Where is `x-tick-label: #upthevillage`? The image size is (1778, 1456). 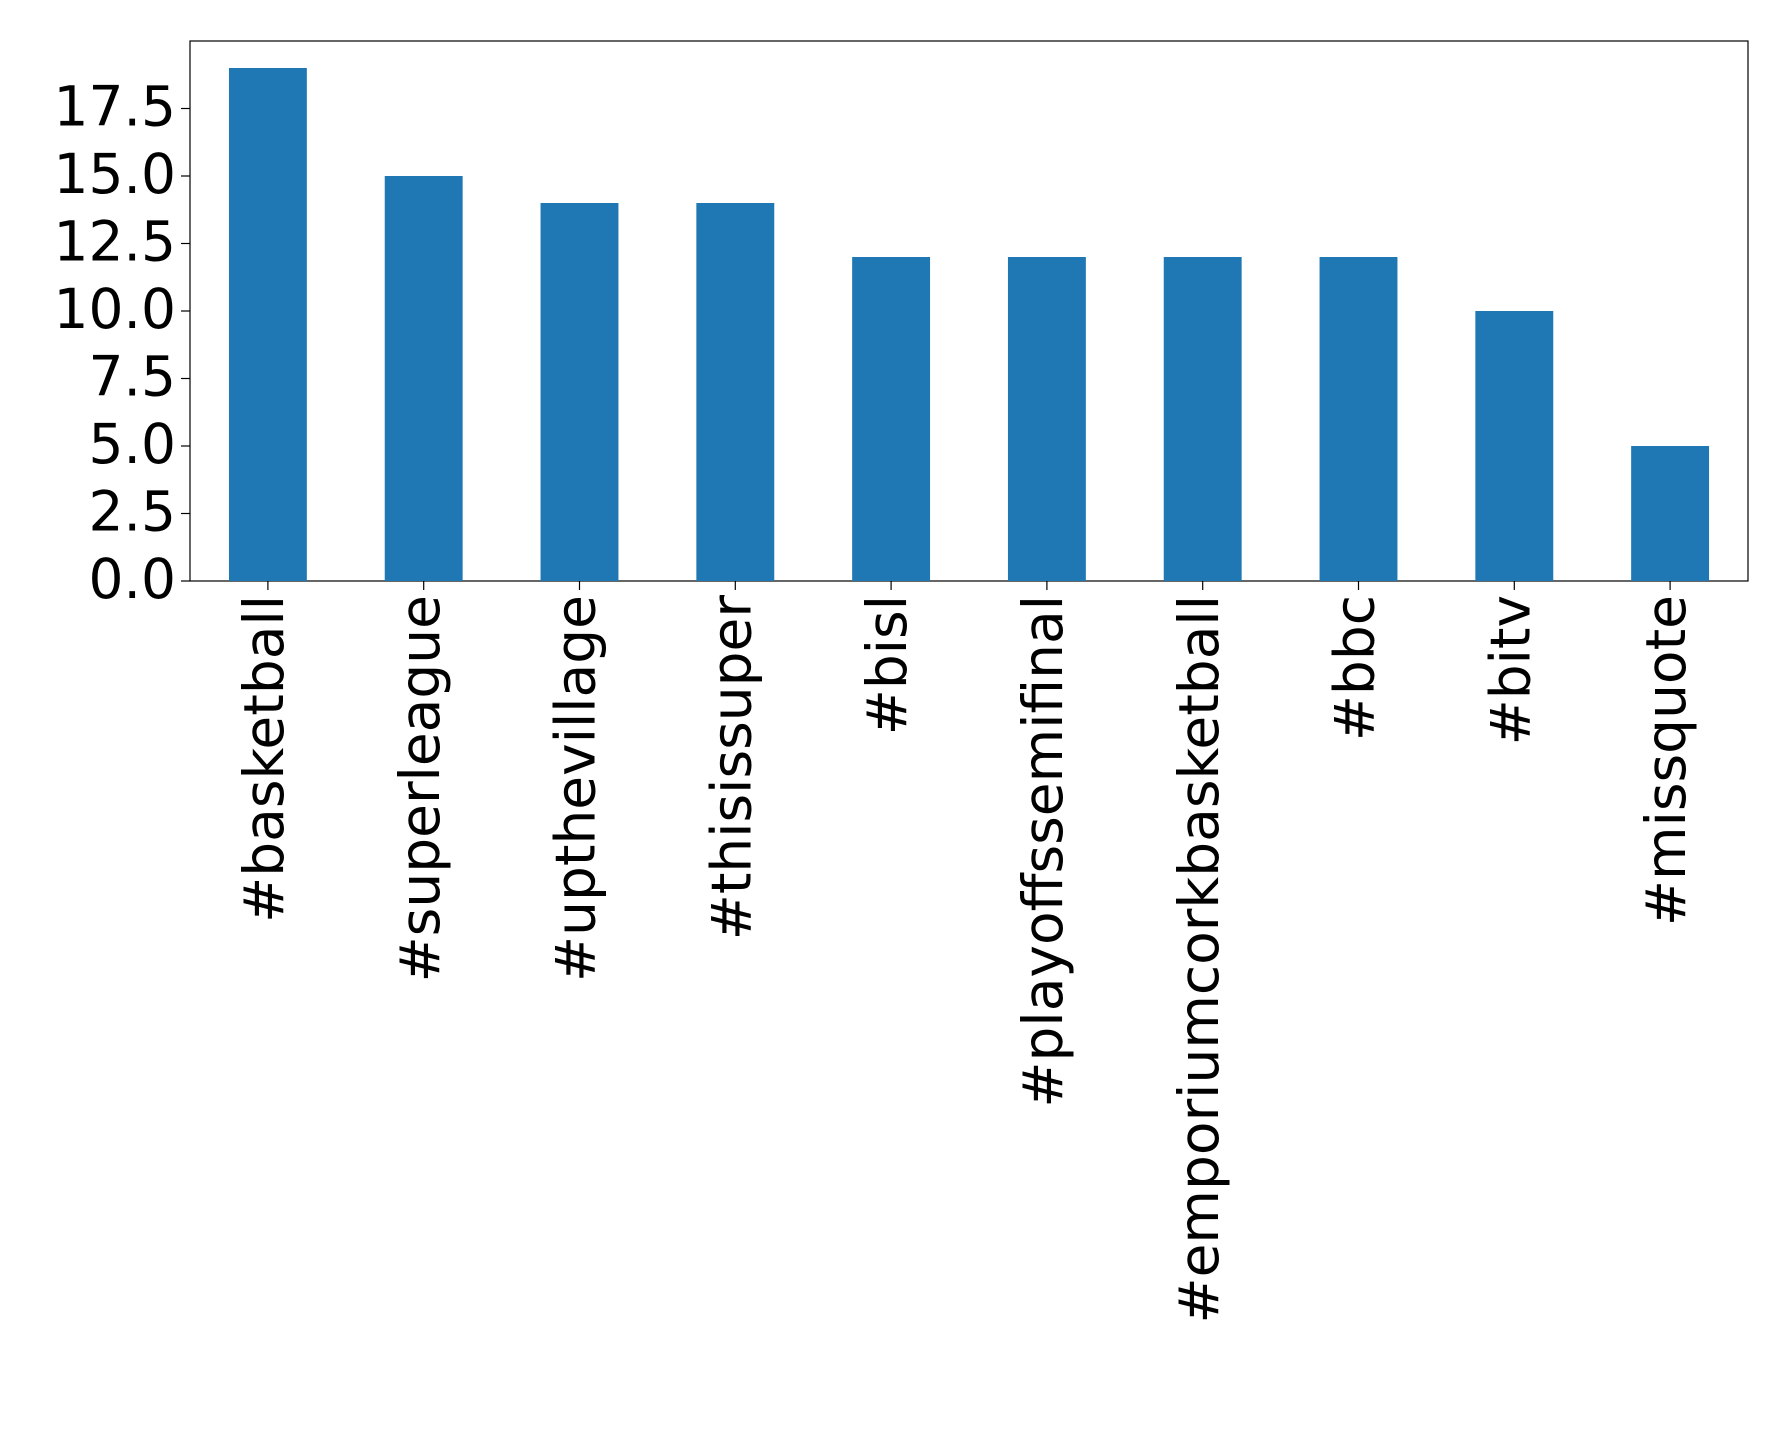 x-tick-label: #upthevillage is located at coordinates (576, 788).